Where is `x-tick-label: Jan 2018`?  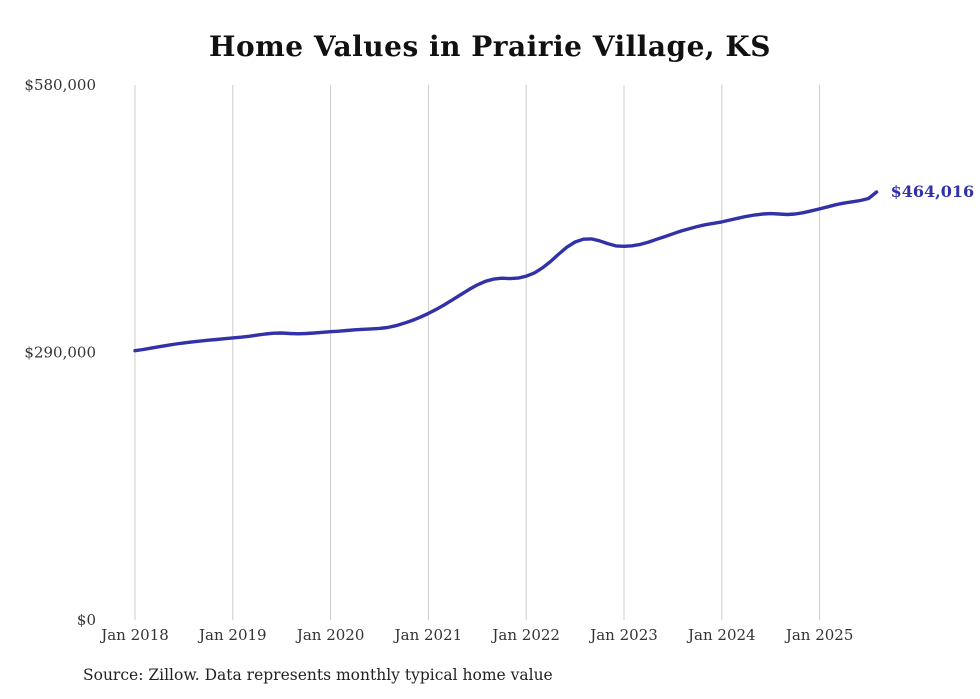 x-tick-label: Jan 2018 is located at coordinates (134, 635).